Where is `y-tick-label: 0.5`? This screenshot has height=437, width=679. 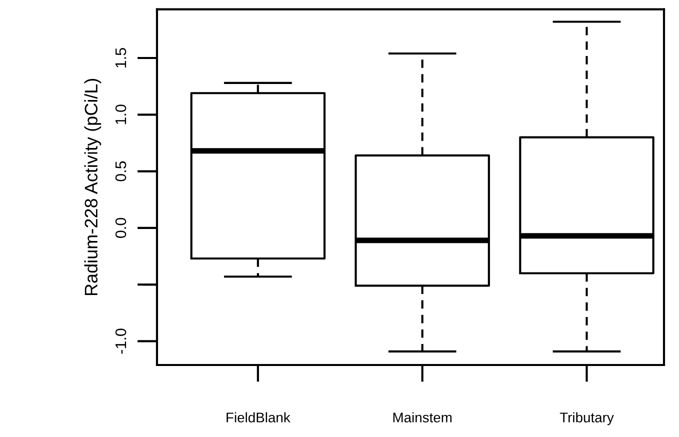 y-tick-label: 0.5 is located at coordinates (120, 171).